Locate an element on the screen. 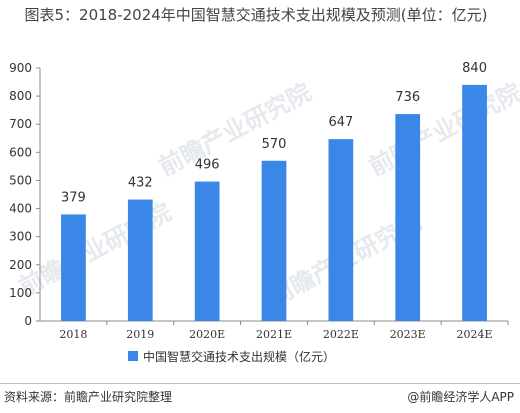 The height and width of the screenshot is (413, 520). data-label: 840 is located at coordinates (474, 68).